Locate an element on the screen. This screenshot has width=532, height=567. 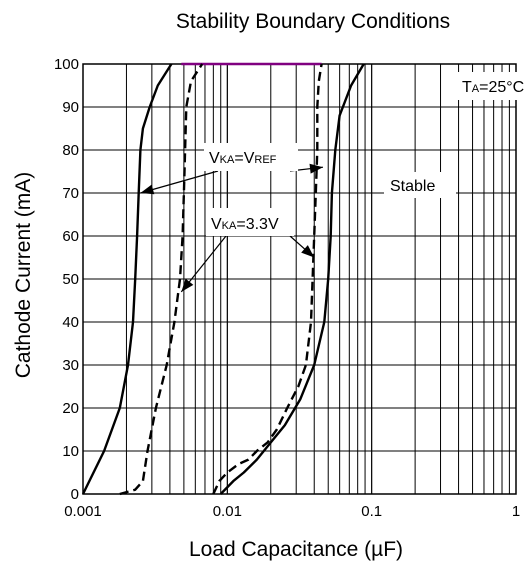
y-tick-label: 100 is located at coordinates (66, 64).